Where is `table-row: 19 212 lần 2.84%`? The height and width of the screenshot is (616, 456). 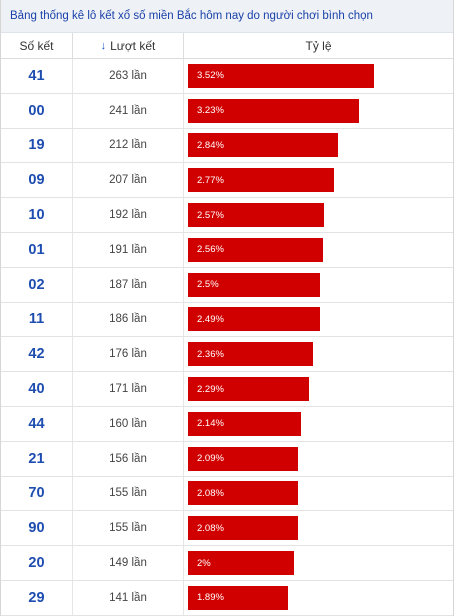
table-row: 19 212 lần 2.84% is located at coordinates (227, 146).